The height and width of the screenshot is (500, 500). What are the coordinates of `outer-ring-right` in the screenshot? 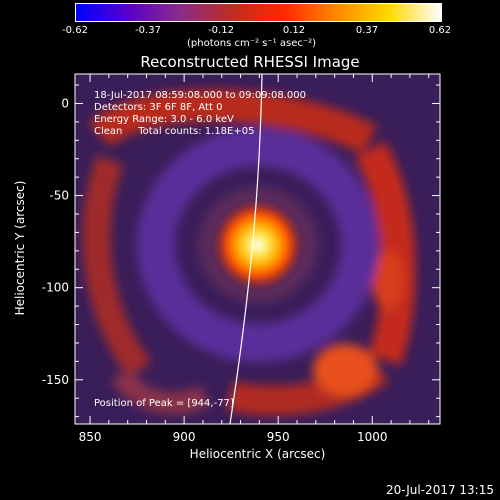 It's located at (385, 253).